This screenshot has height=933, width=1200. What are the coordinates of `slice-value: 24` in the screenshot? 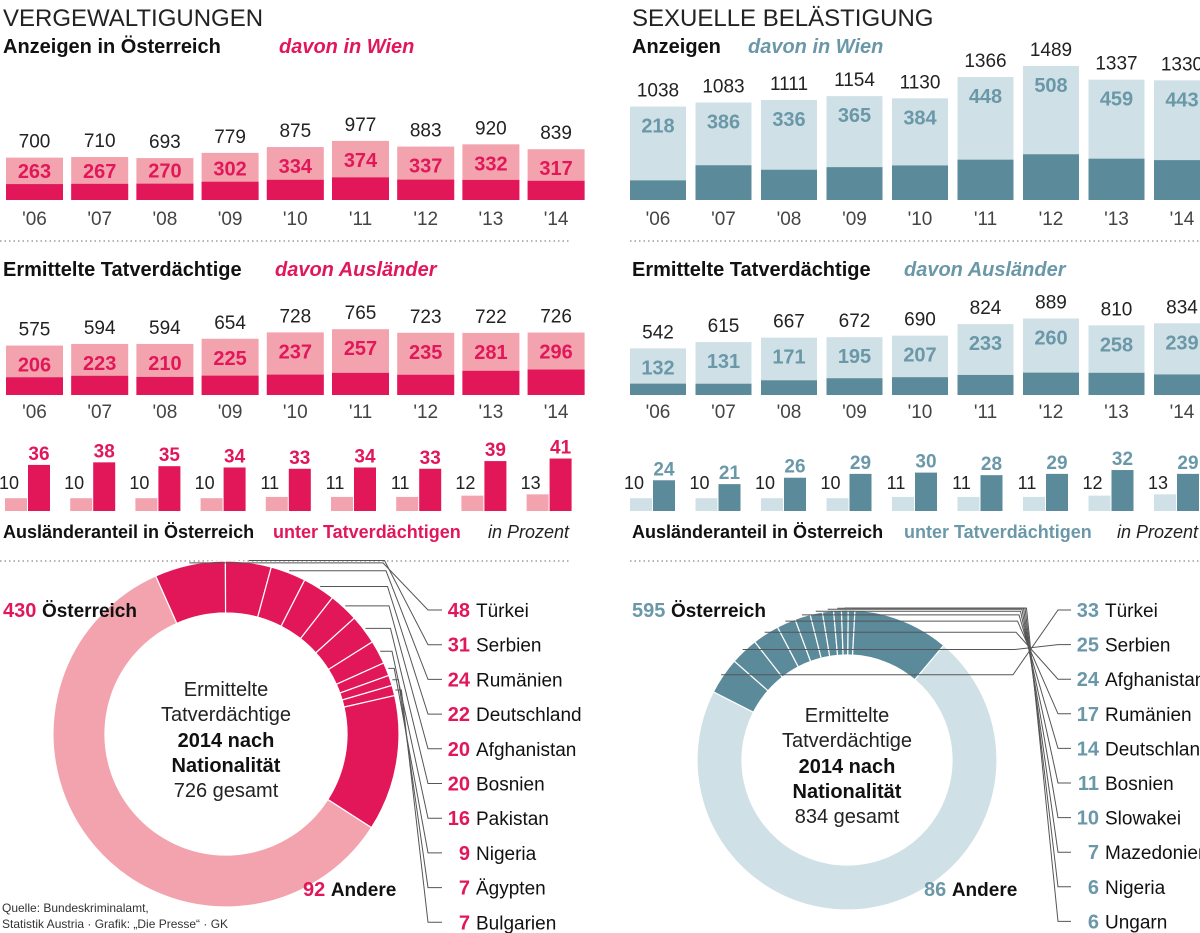 It's located at (459, 680).